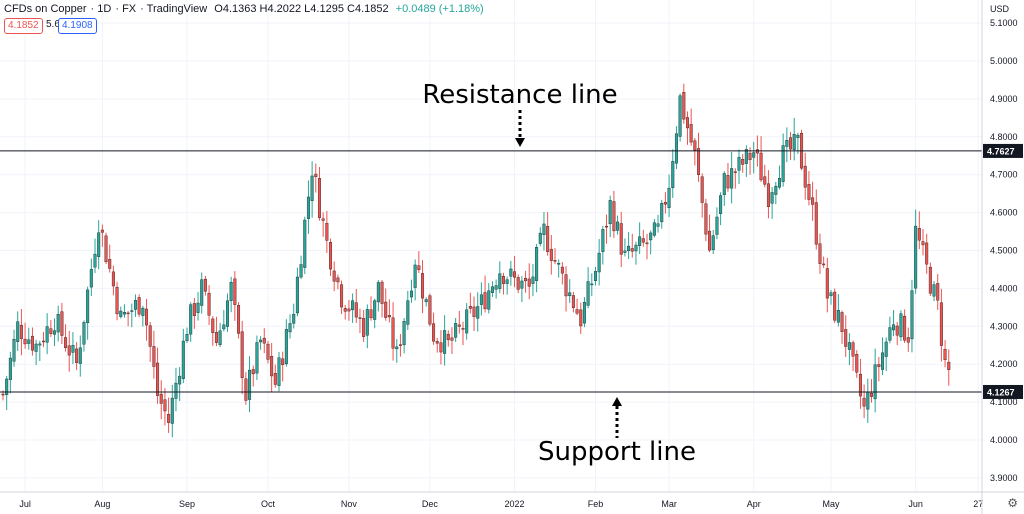  What do you see at coordinates (617, 401) in the screenshot?
I see `support-arrow-head` at bounding box center [617, 401].